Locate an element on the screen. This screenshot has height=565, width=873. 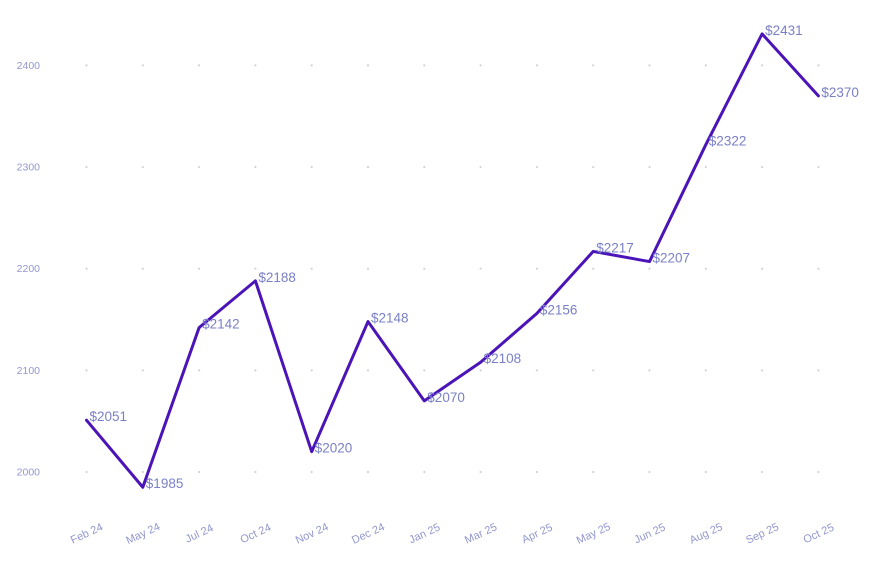
data-point-label: $2156 is located at coordinates (559, 309).